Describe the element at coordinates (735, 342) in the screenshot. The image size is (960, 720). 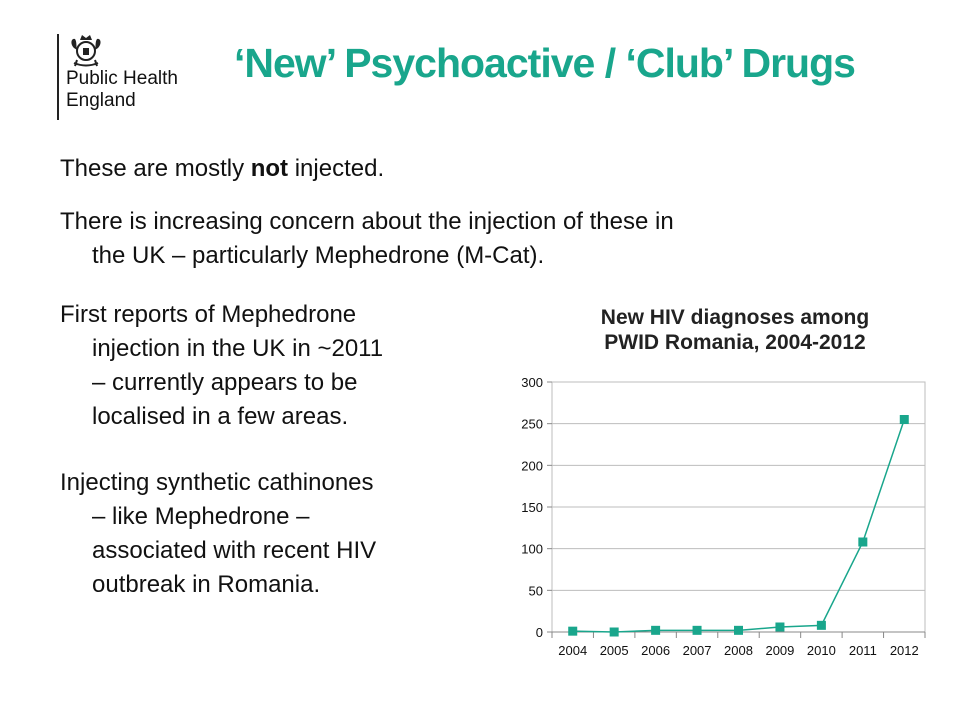
I see `chart-title-line-2: PWID Romania, 2004-2012` at that location.